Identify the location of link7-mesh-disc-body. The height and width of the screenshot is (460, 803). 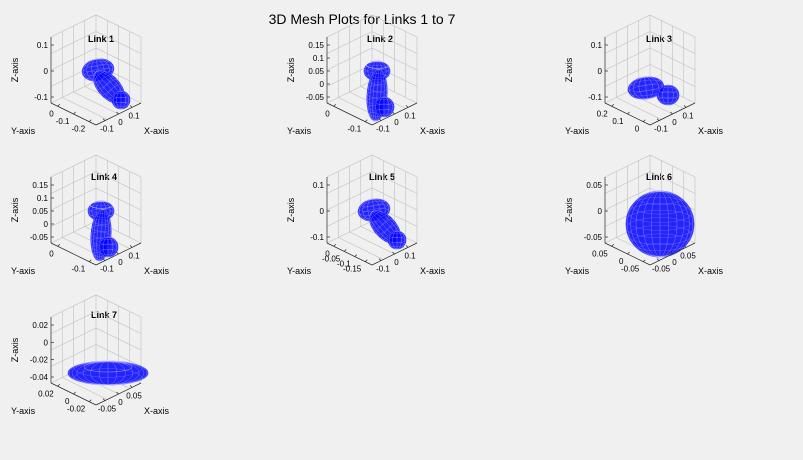
(108, 373).